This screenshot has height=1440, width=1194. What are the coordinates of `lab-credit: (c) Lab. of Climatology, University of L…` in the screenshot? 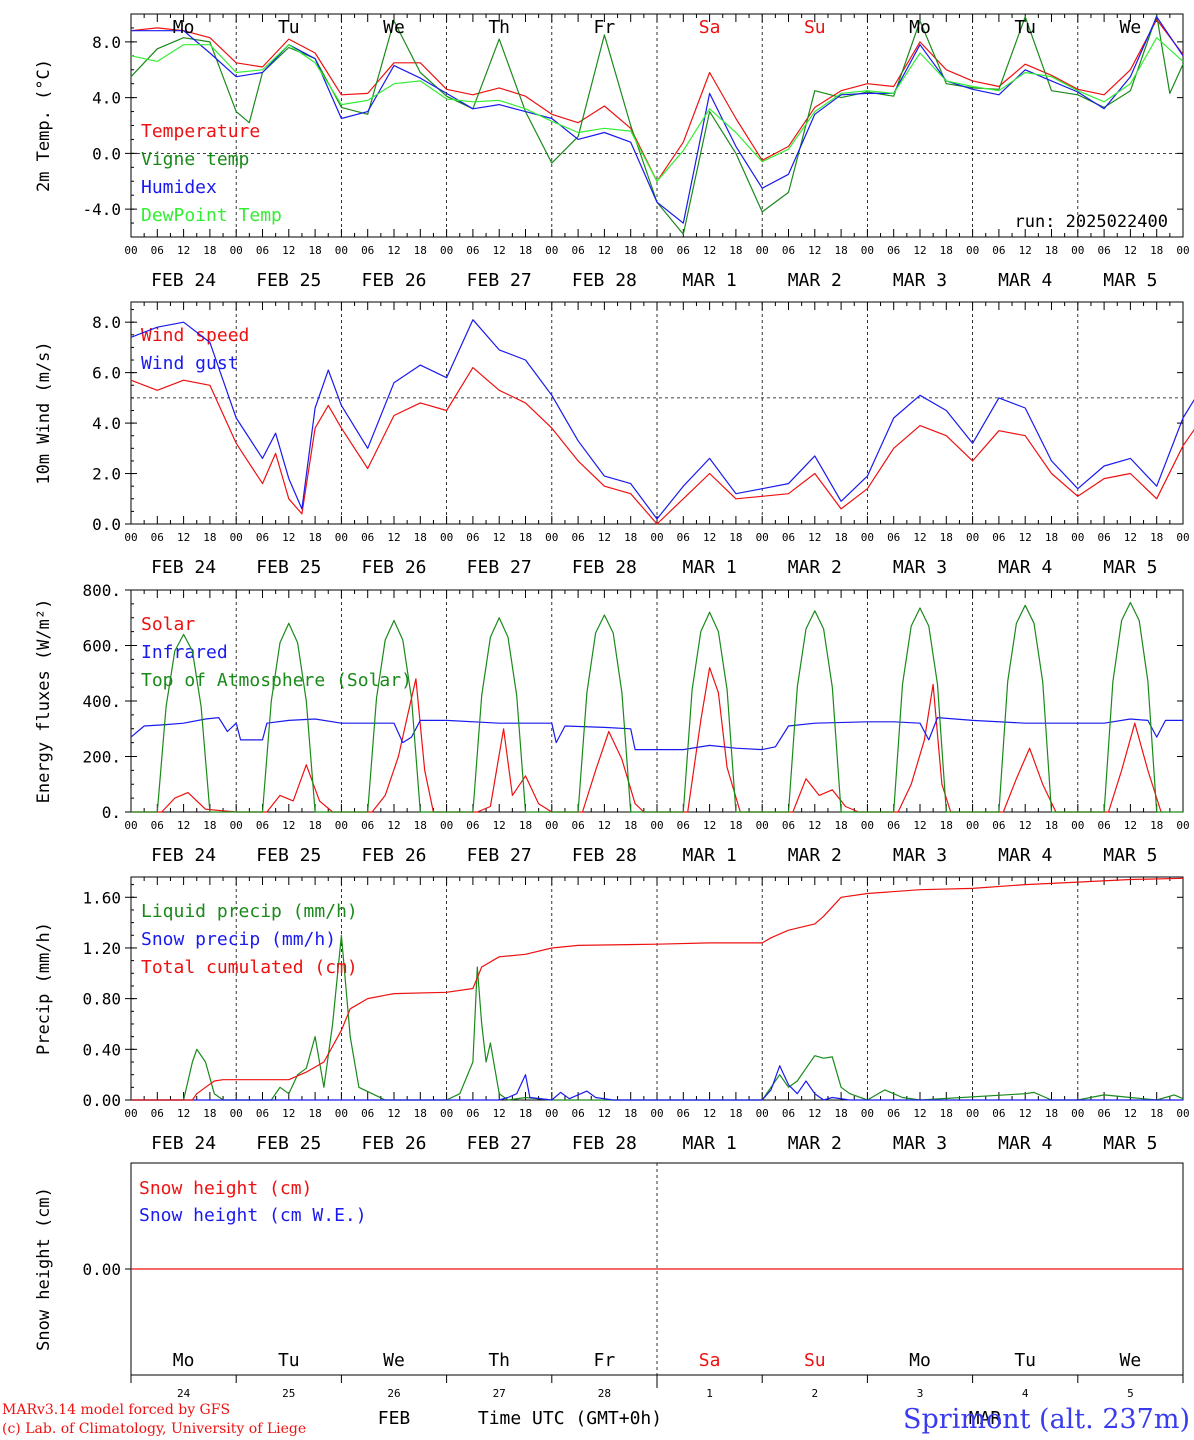 It's located at (154, 1429).